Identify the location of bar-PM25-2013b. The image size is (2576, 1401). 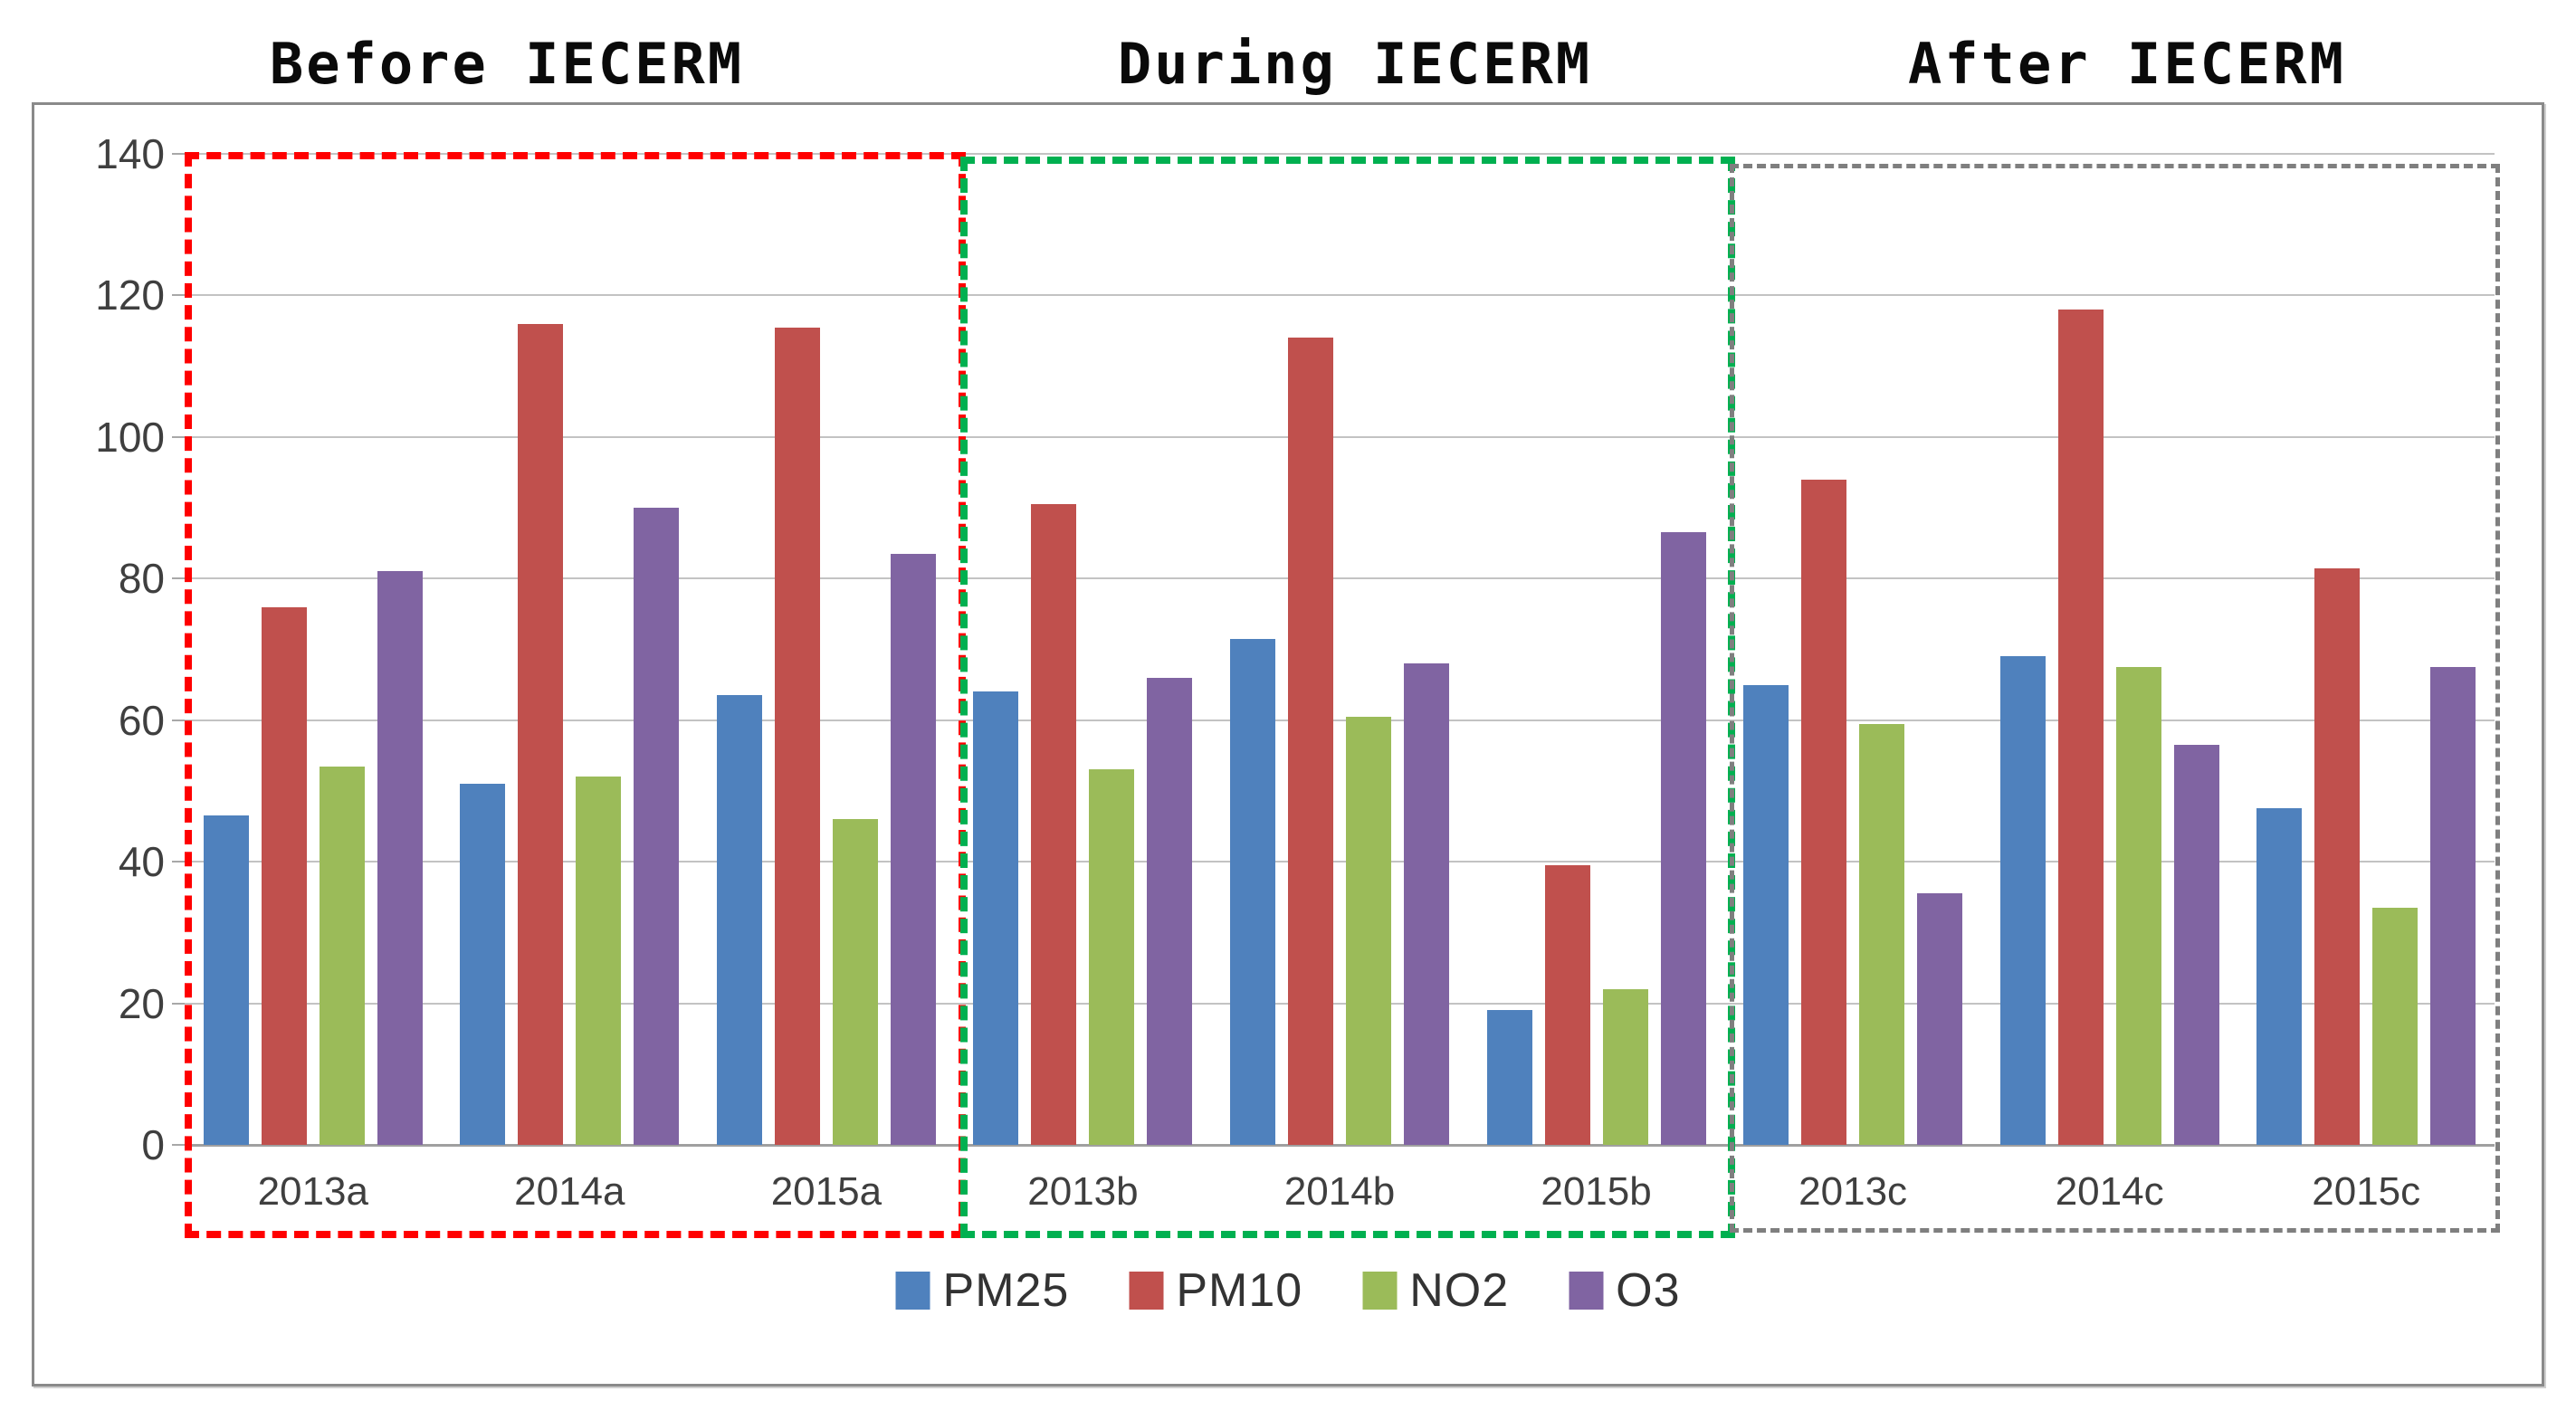
(996, 918).